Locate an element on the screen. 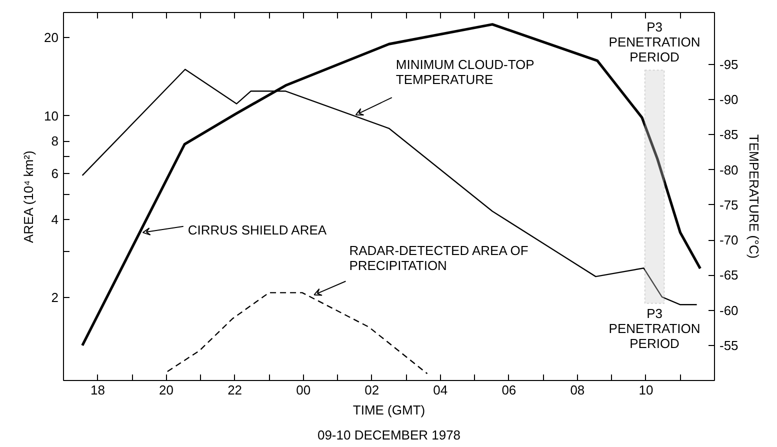  annotation: P3 PENETRATION PERIOD is located at coordinates (654, 42).